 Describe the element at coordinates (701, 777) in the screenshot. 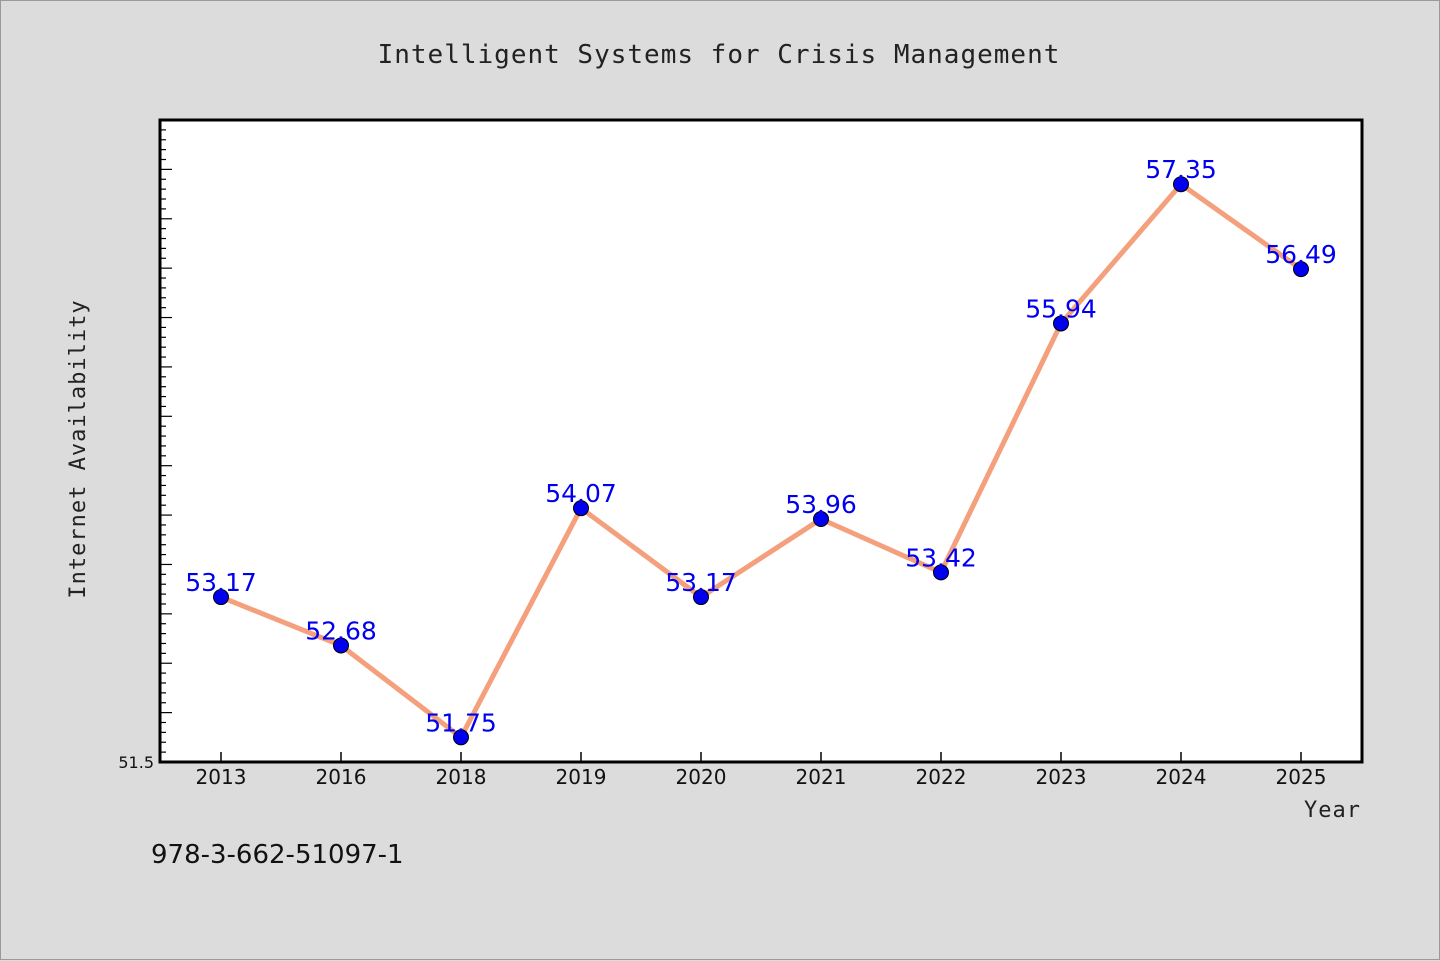

I see `x-tick-label: 2020` at that location.